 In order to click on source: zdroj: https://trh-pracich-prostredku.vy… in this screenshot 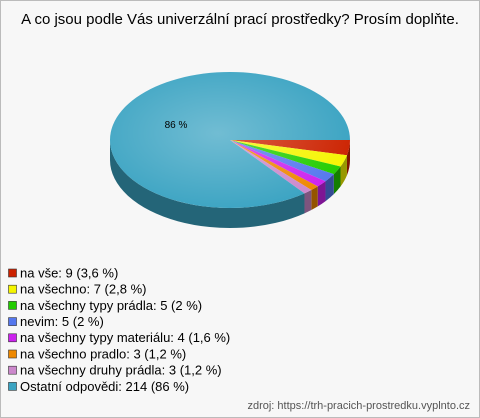, I will do `click(358, 406)`.